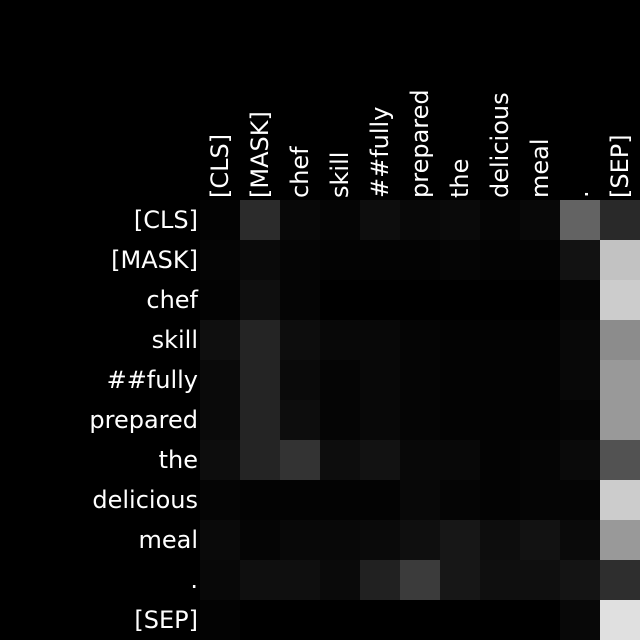 This screenshot has height=640, width=640. I want to click on x-tick-label: chef, so click(300, 172).